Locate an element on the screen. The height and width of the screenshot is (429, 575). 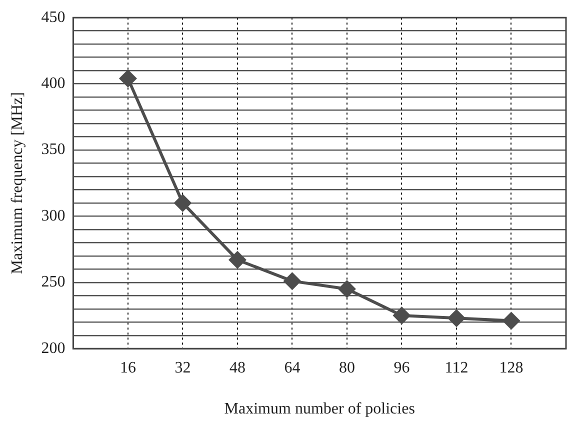
x-axis-title: Maximum number of policies is located at coordinates (319, 409).